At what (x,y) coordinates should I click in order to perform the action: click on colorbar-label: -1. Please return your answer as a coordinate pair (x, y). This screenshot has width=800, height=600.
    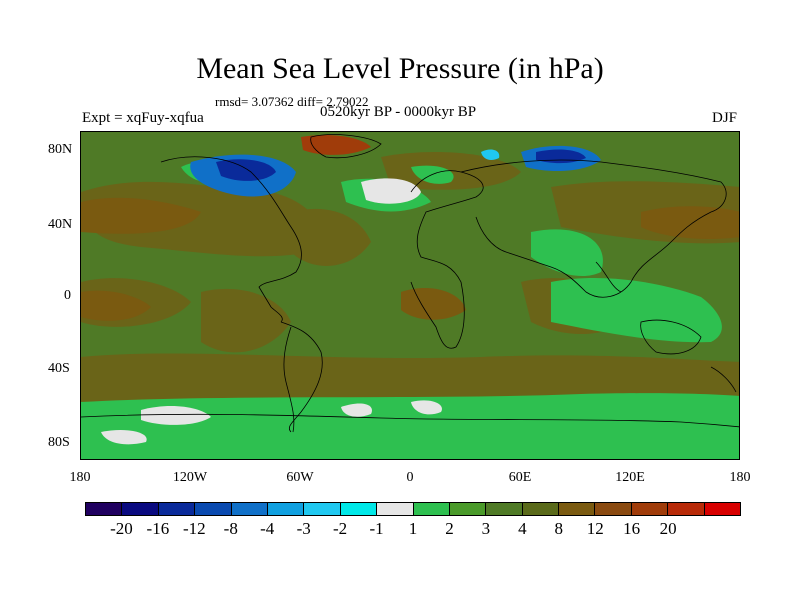
    Looking at the image, I should click on (376, 528).